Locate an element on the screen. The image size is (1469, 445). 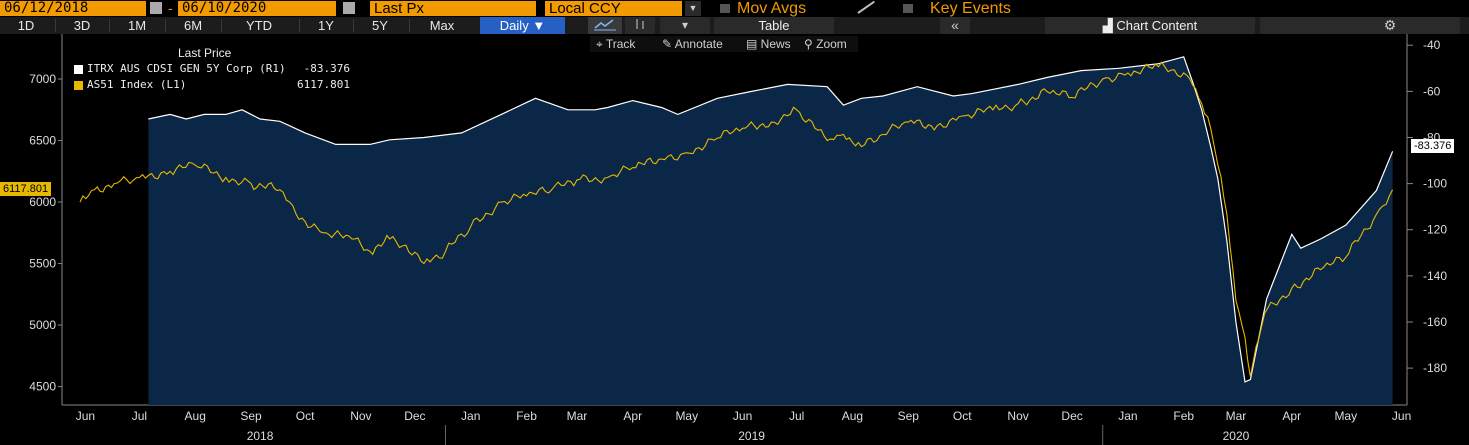
left-tick-label: 6500 is located at coordinates (42, 141).